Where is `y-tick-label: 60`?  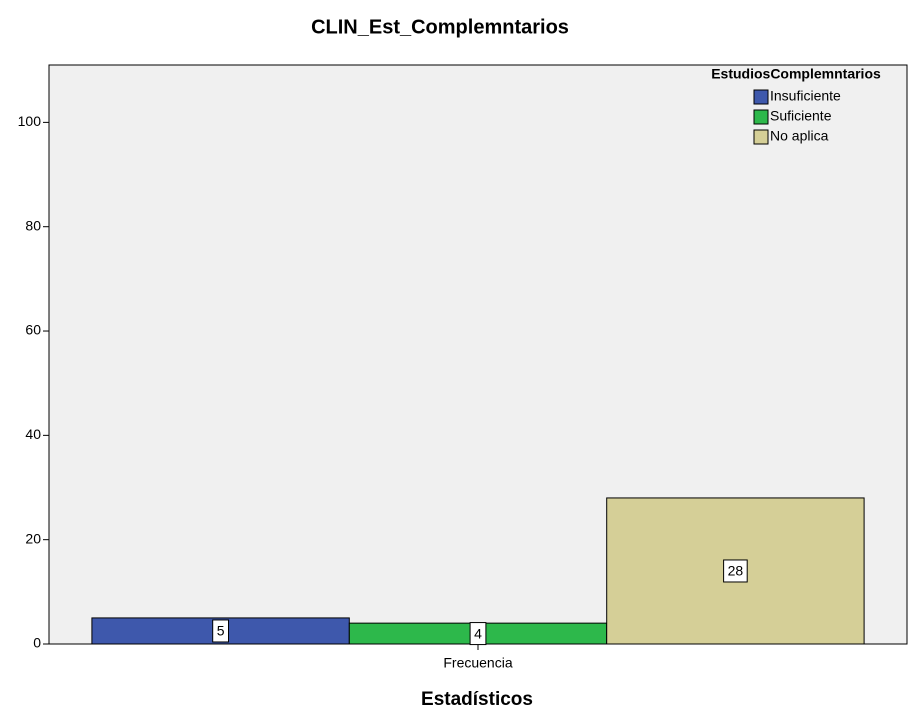 y-tick-label: 60 is located at coordinates (33, 330).